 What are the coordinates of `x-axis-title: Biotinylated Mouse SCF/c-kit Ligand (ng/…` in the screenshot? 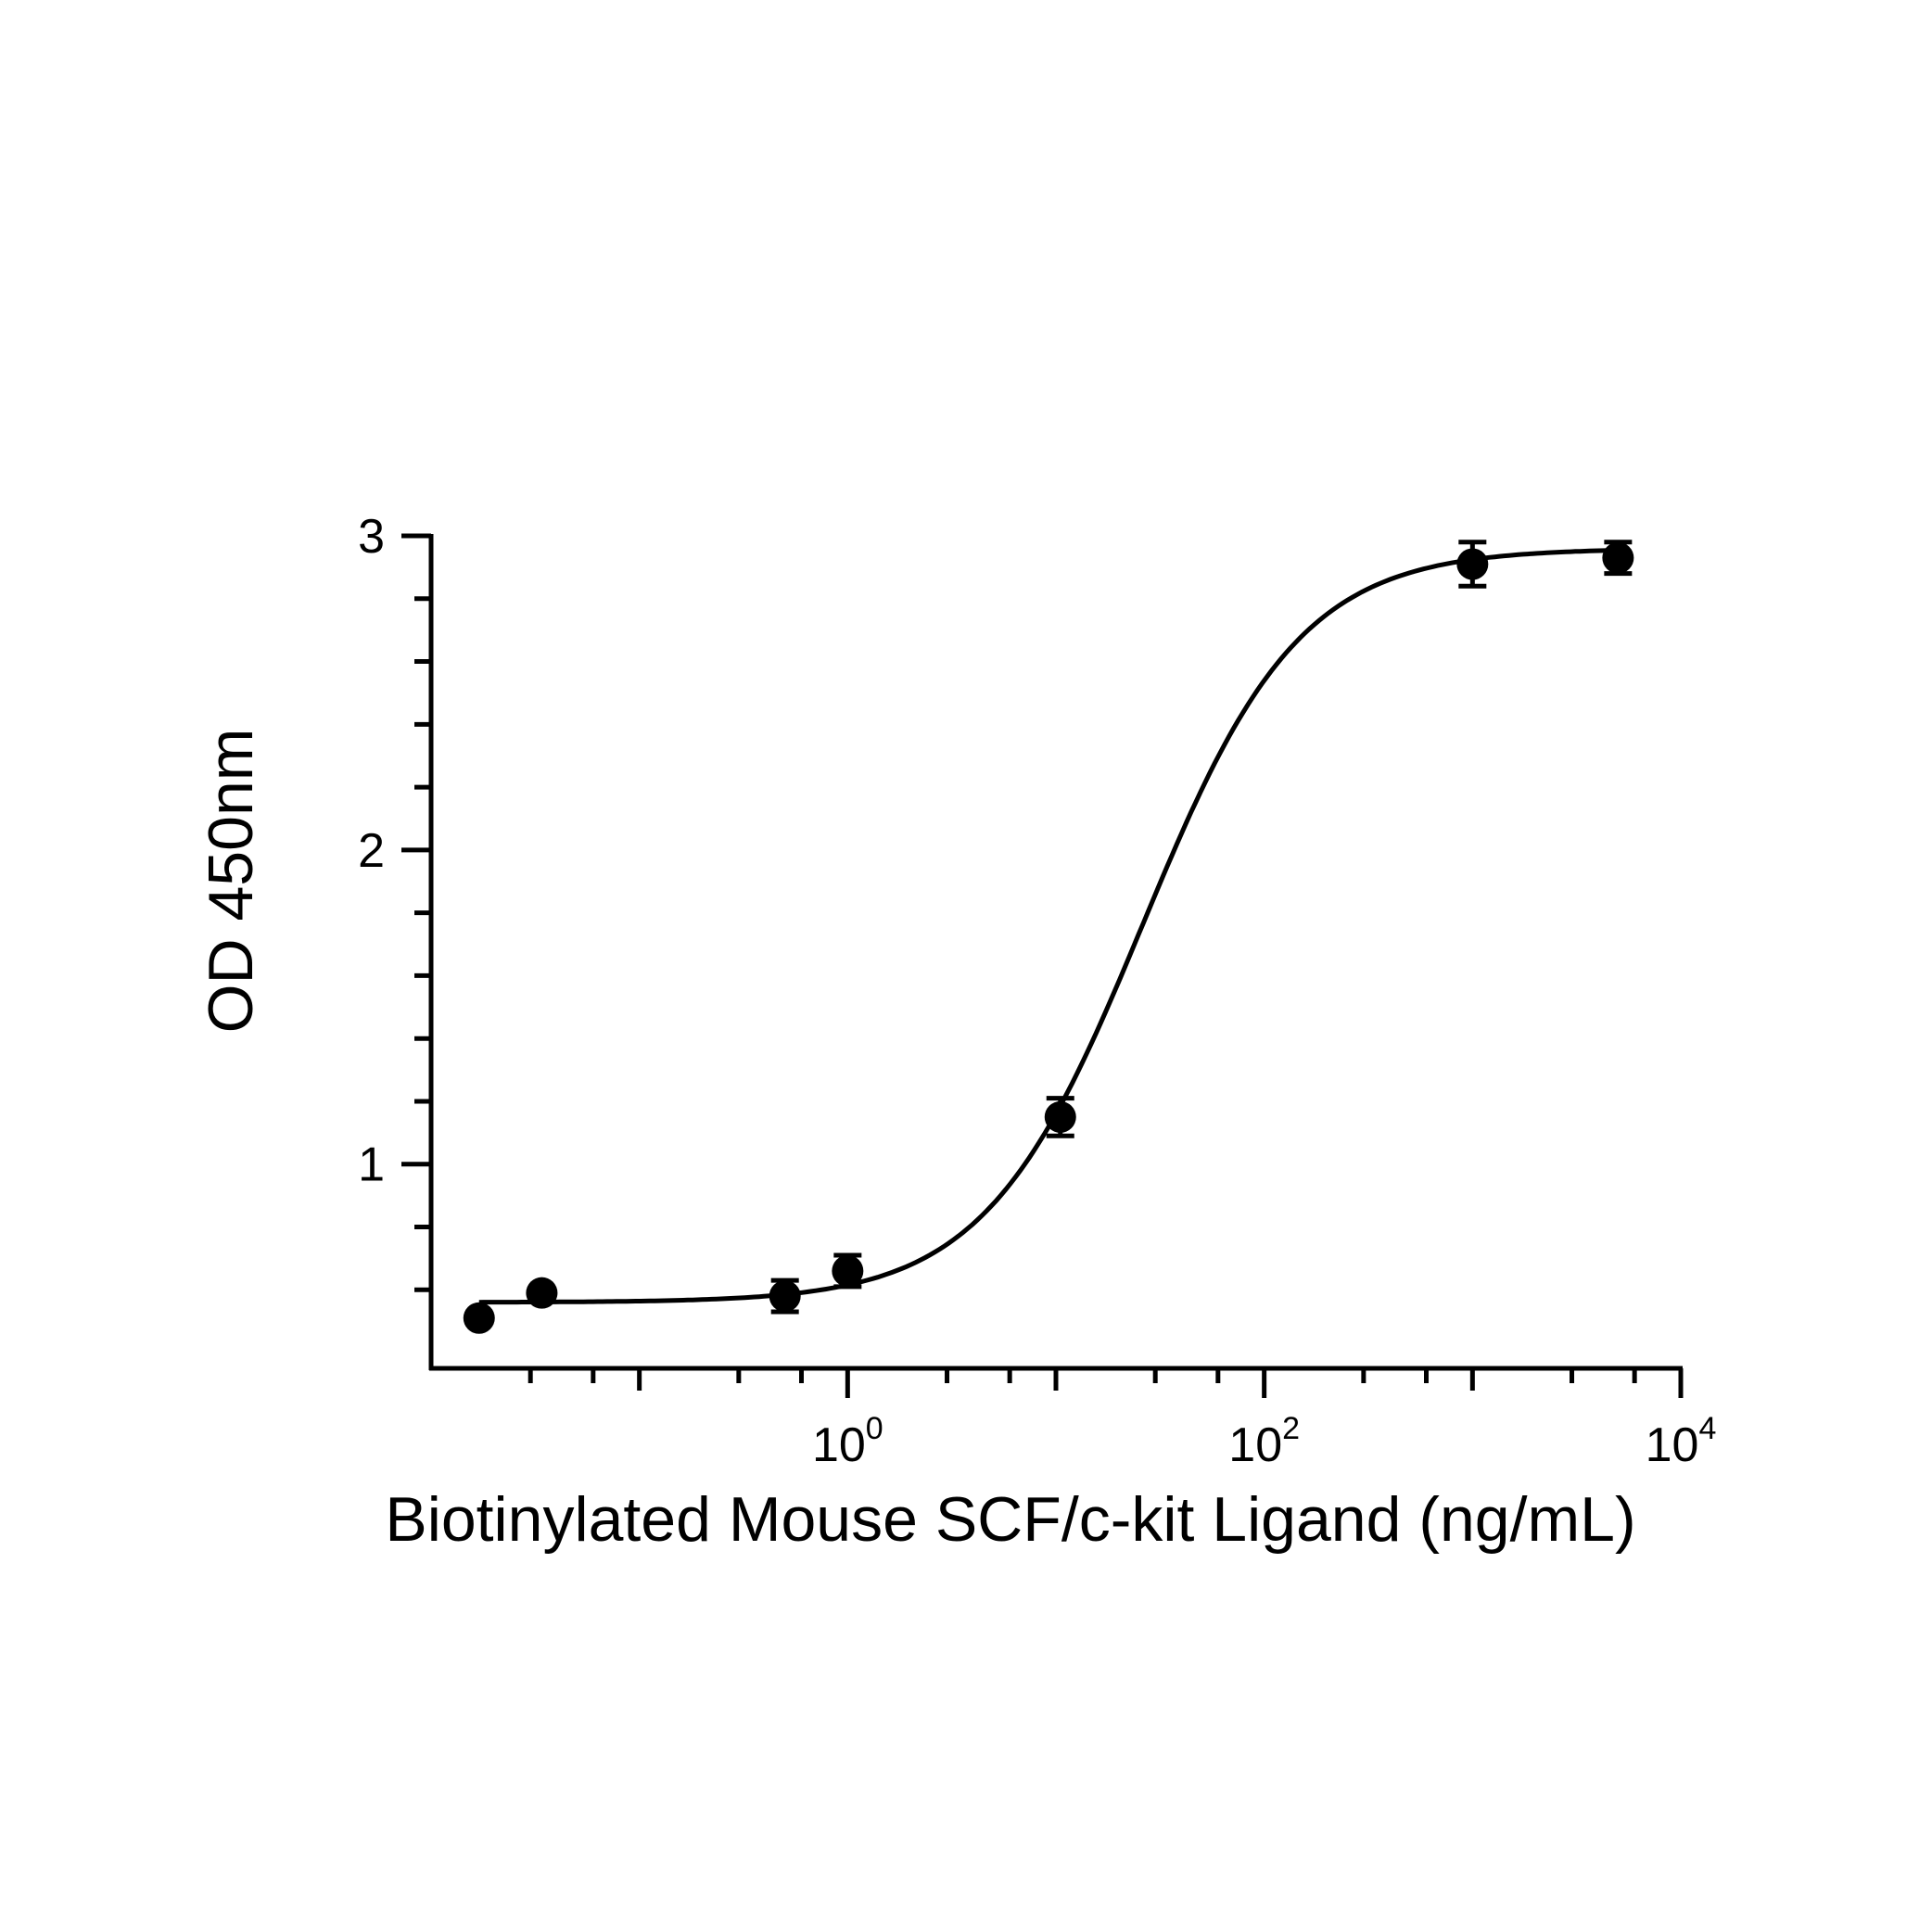 It's located at (1010, 1519).